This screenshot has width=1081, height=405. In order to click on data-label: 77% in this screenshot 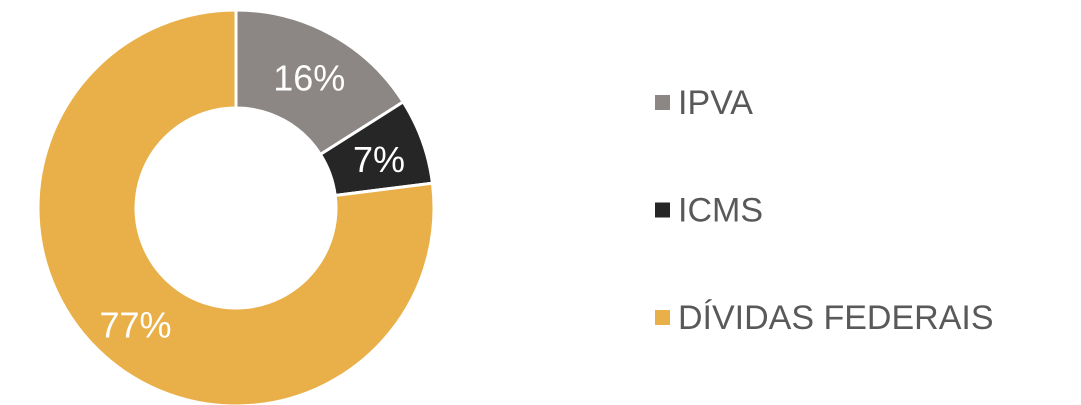, I will do `click(135, 325)`.